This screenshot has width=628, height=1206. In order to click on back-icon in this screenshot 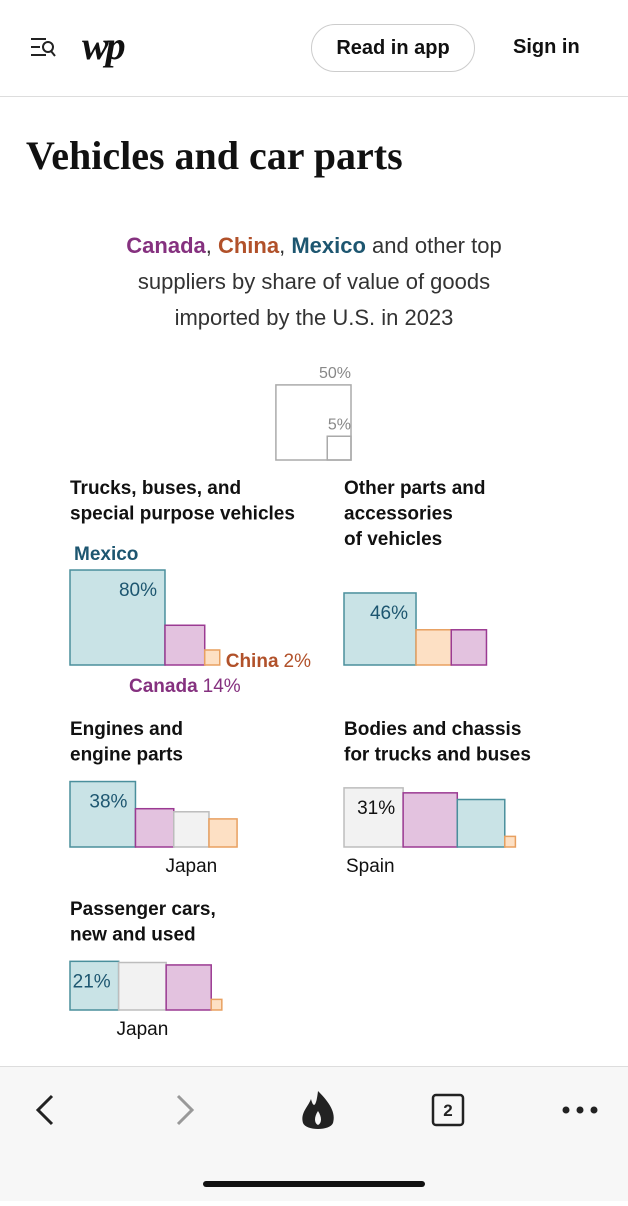, I will do `click(44, 1110)`.